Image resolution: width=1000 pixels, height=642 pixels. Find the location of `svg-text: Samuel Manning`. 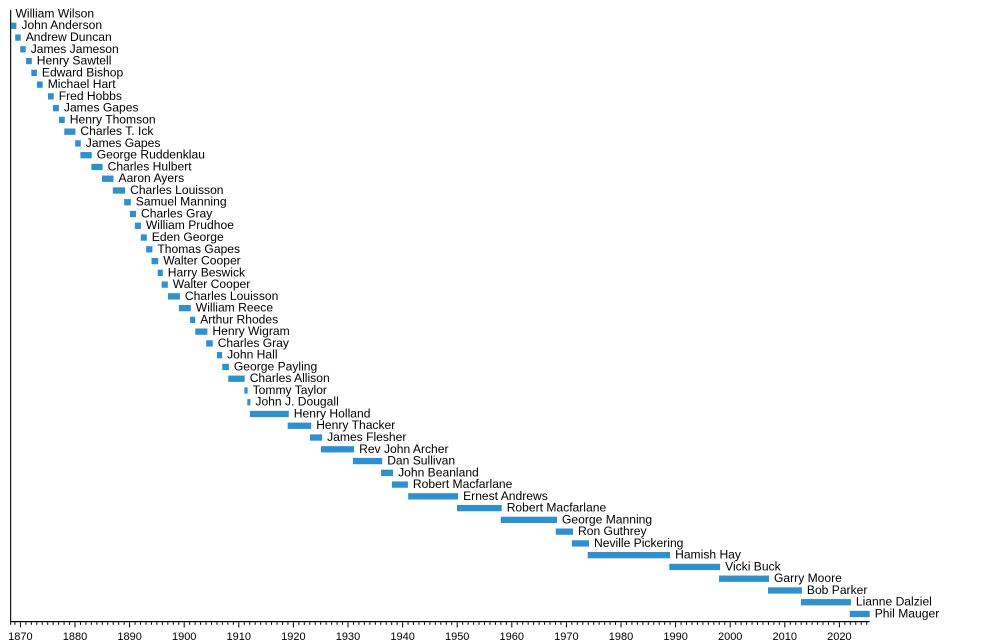

svg-text: Samuel Manning is located at coordinates (181, 202).